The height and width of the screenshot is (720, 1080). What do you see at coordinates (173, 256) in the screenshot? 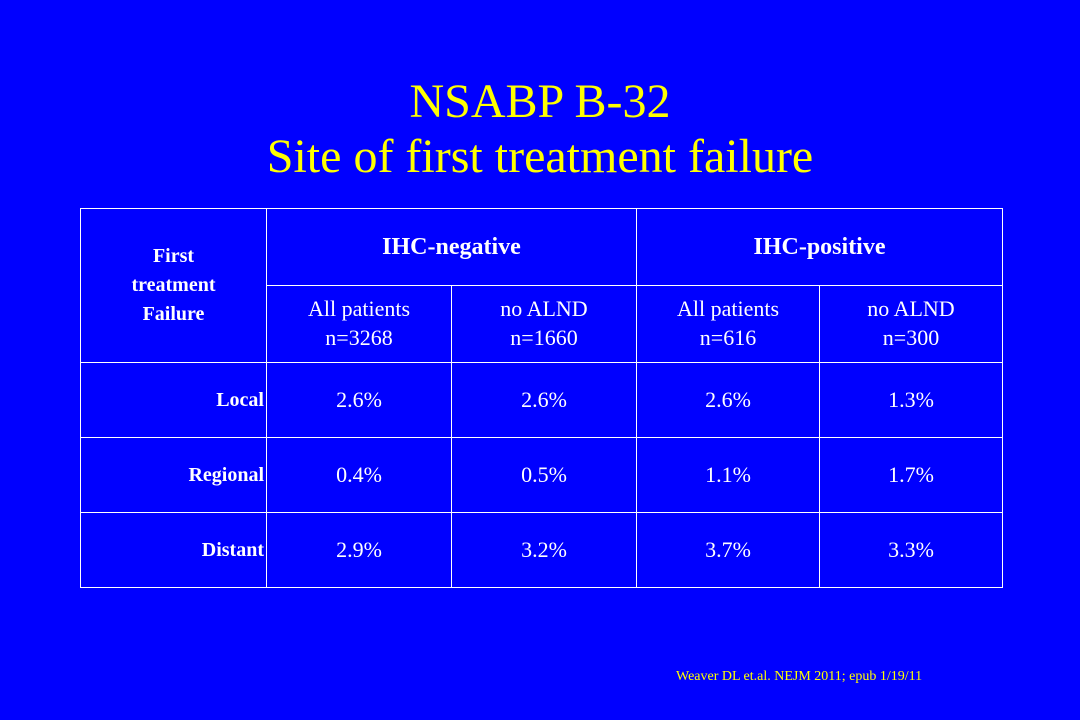
I see `corner-header-line: First` at bounding box center [173, 256].